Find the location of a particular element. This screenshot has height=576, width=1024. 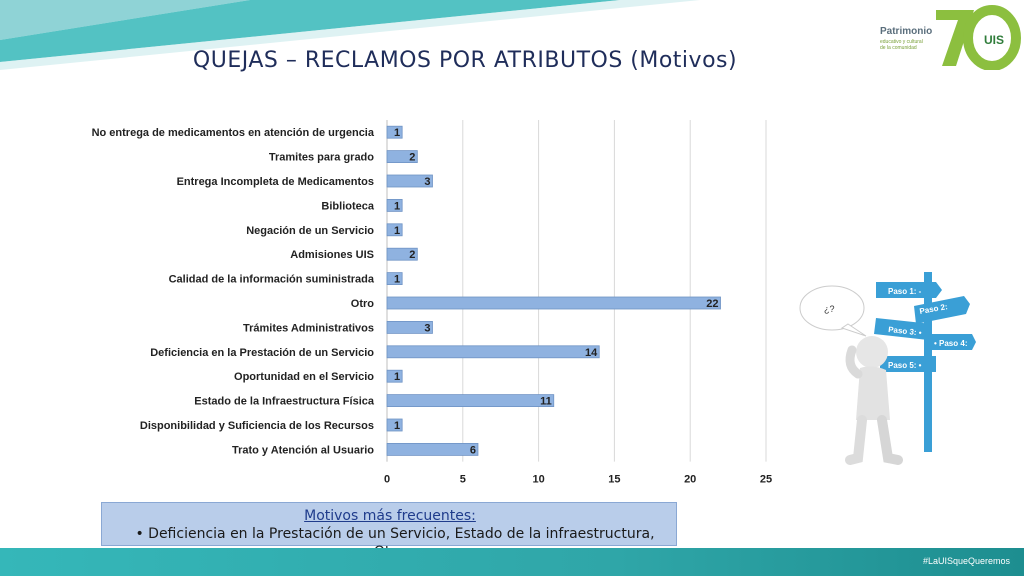

signpost-1: Paso 1: - is located at coordinates (905, 291).